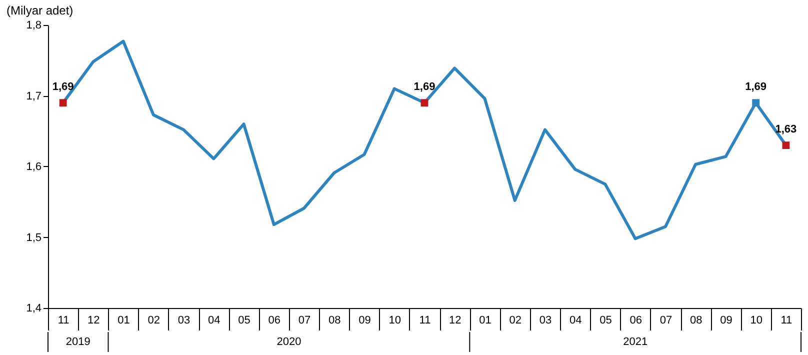  Describe the element at coordinates (786, 129) in the screenshot. I see `data-label: 1,63` at that location.